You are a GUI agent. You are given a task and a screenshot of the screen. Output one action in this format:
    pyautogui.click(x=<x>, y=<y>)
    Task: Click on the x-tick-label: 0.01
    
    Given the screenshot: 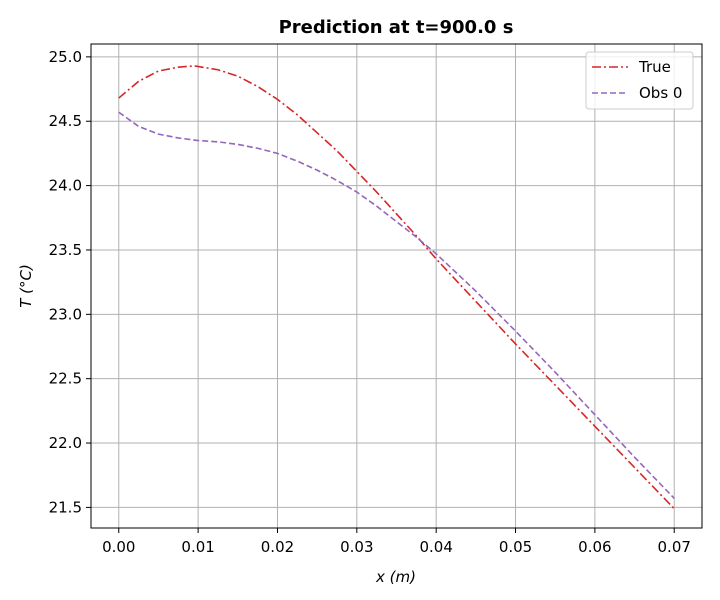 What is the action you would take?
    pyautogui.click(x=197, y=547)
    